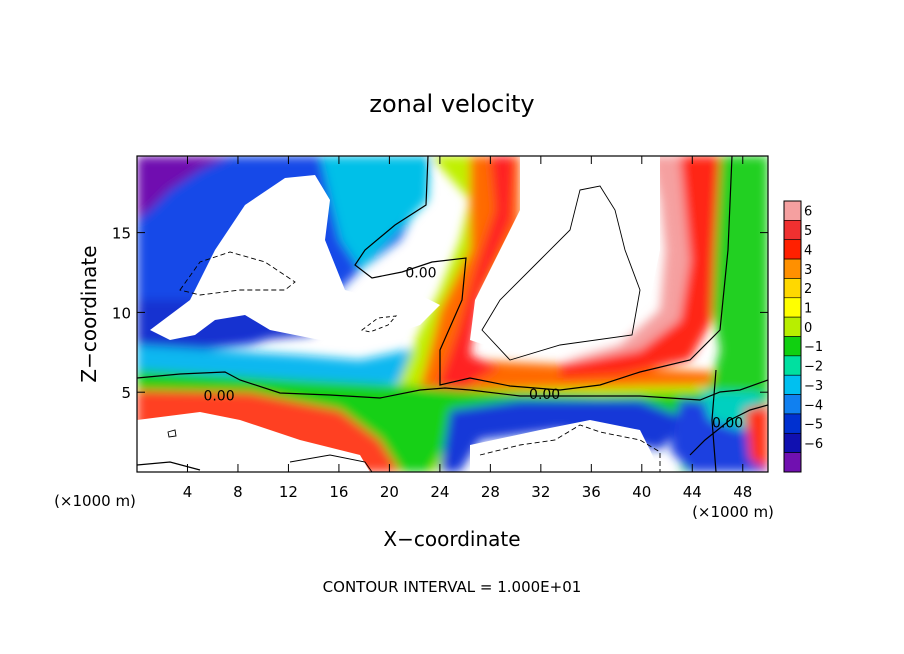 The height and width of the screenshot is (654, 904). I want to click on contour-interval-note: CONTOUR INTERVAL = 1.000E+01, so click(452, 587).